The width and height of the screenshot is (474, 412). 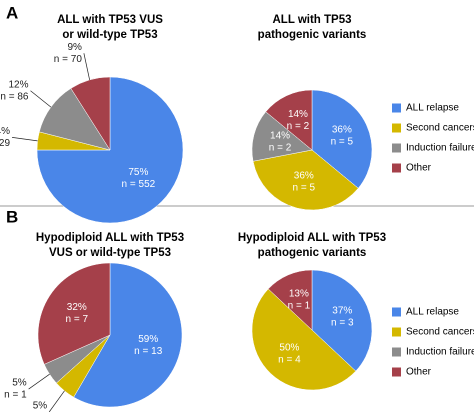 What do you see at coordinates (110, 253) in the screenshot?
I see `chart-title: VUS or wild-type TP53` at bounding box center [110, 253].